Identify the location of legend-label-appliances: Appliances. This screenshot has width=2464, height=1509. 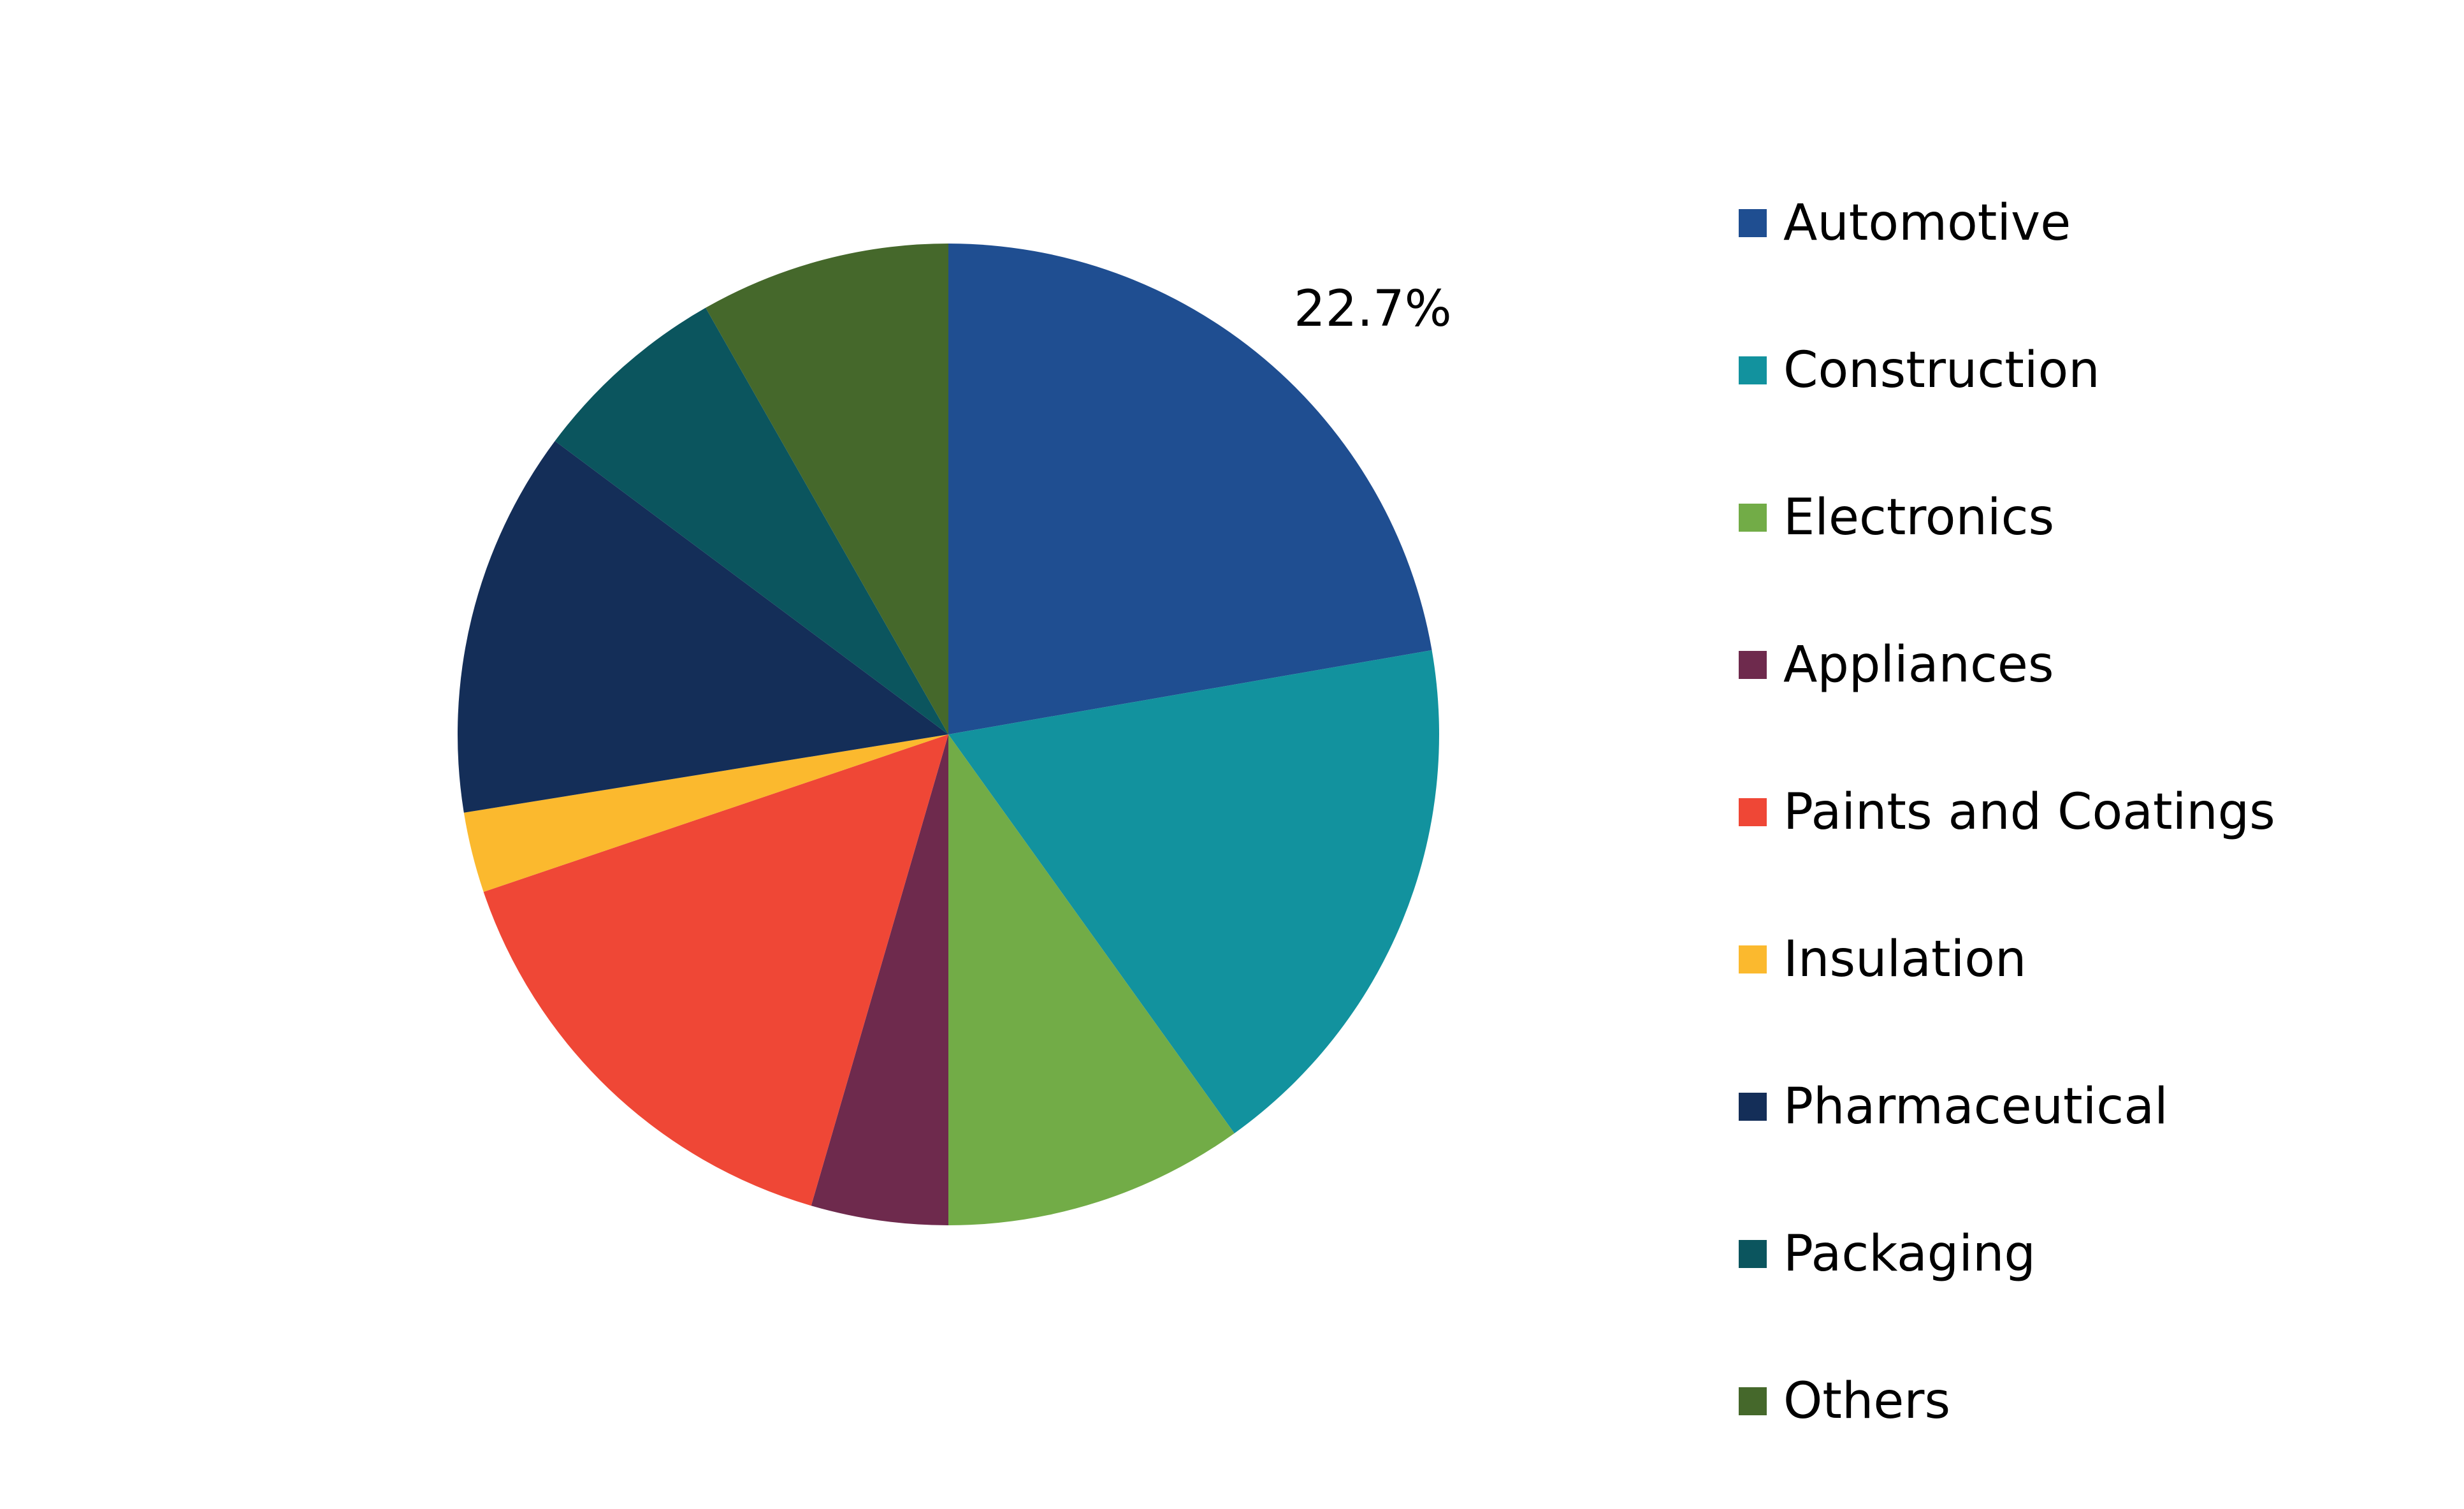
(1919, 665).